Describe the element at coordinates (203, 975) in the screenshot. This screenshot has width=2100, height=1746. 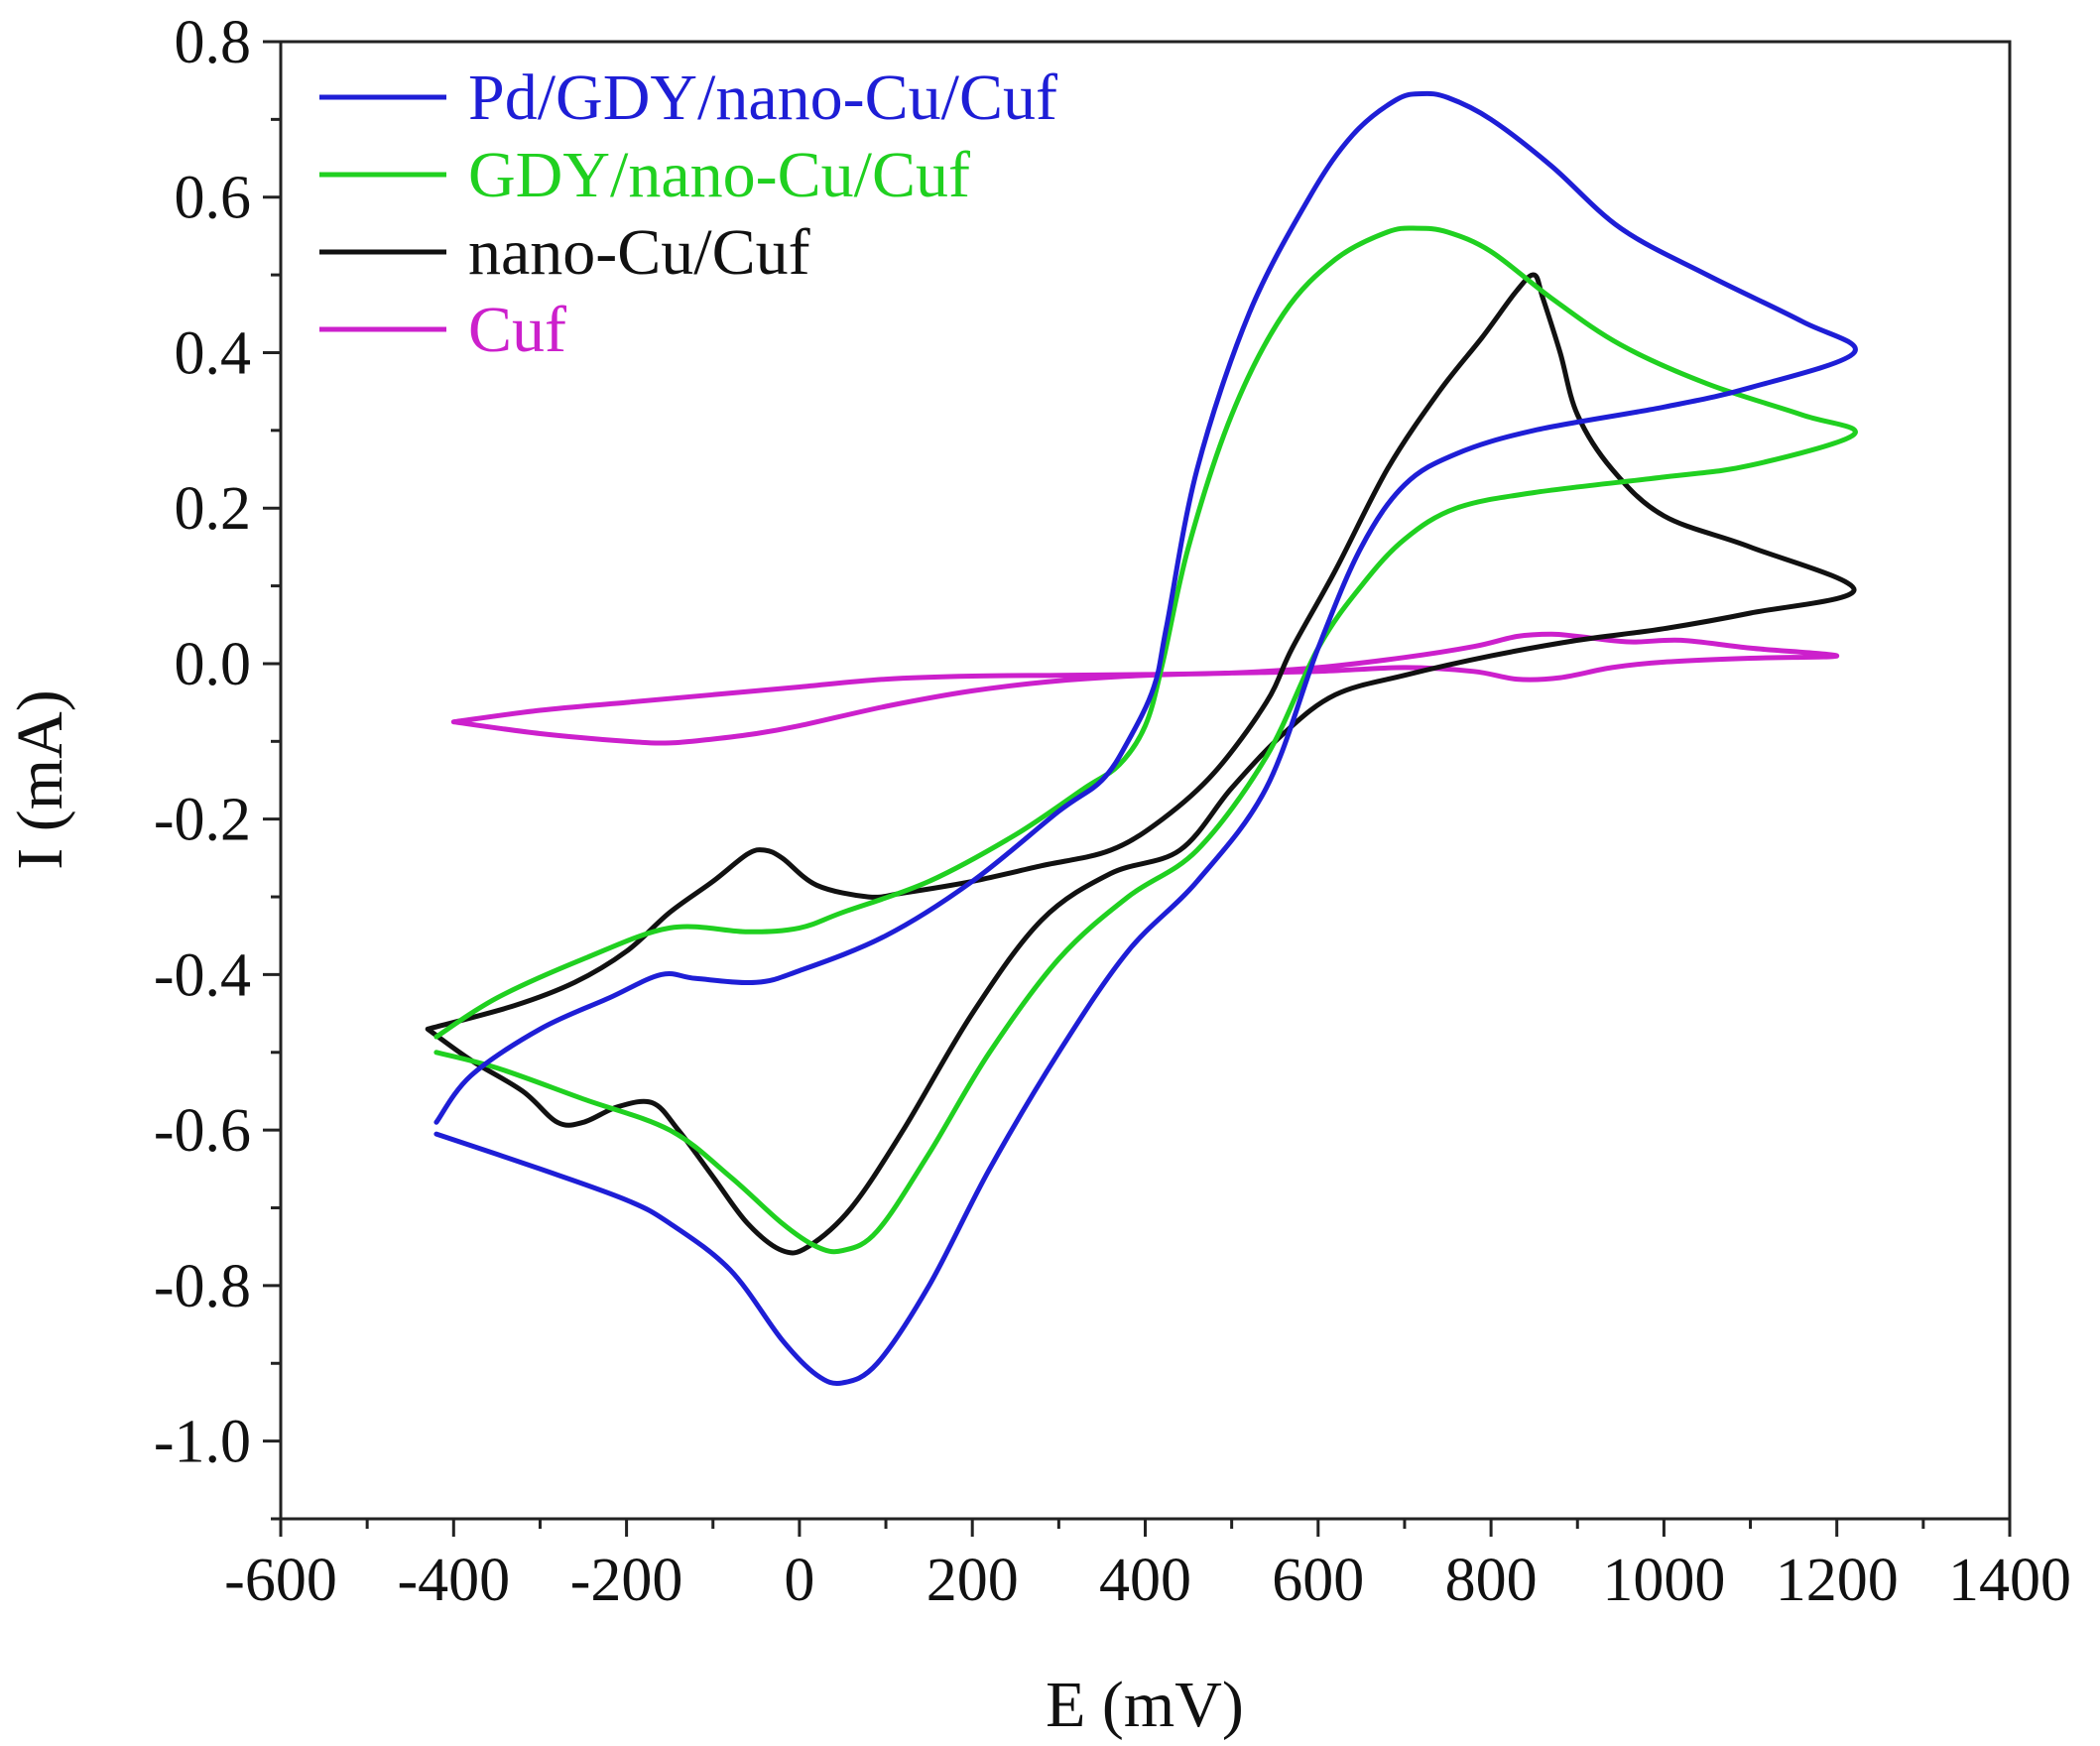
I see `y-tick-label: -0.4` at that location.